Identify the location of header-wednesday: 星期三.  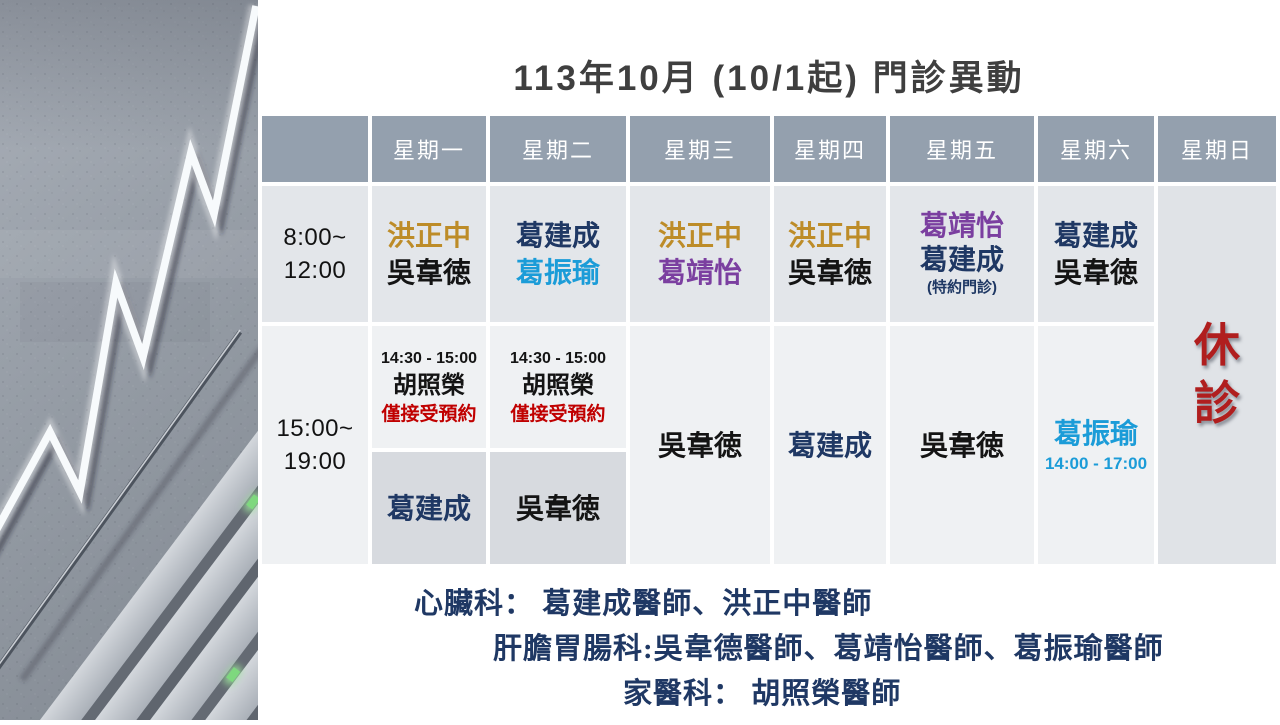
(700, 149).